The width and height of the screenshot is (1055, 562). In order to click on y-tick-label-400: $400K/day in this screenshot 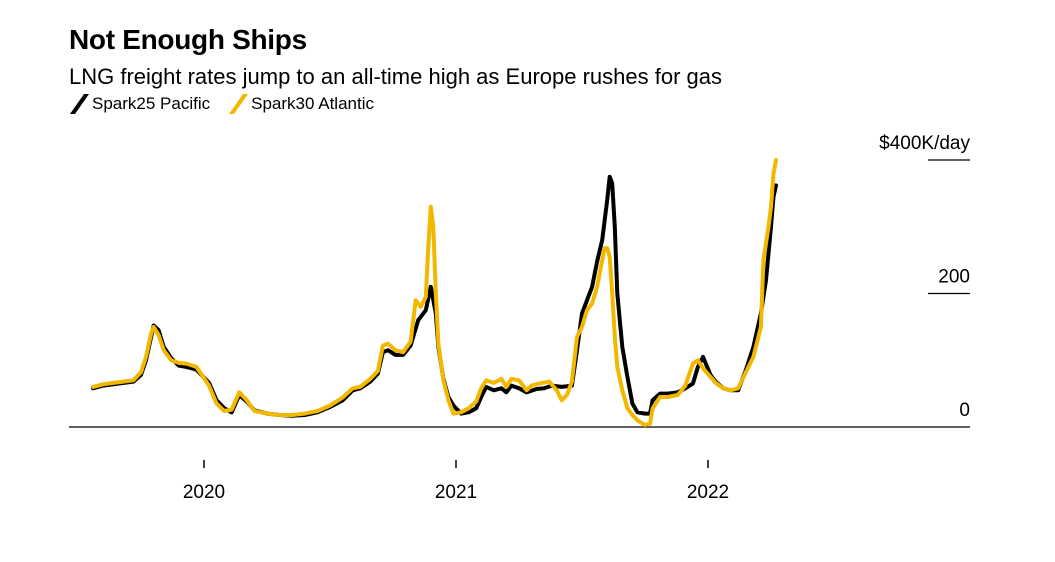, I will do `click(924, 143)`.